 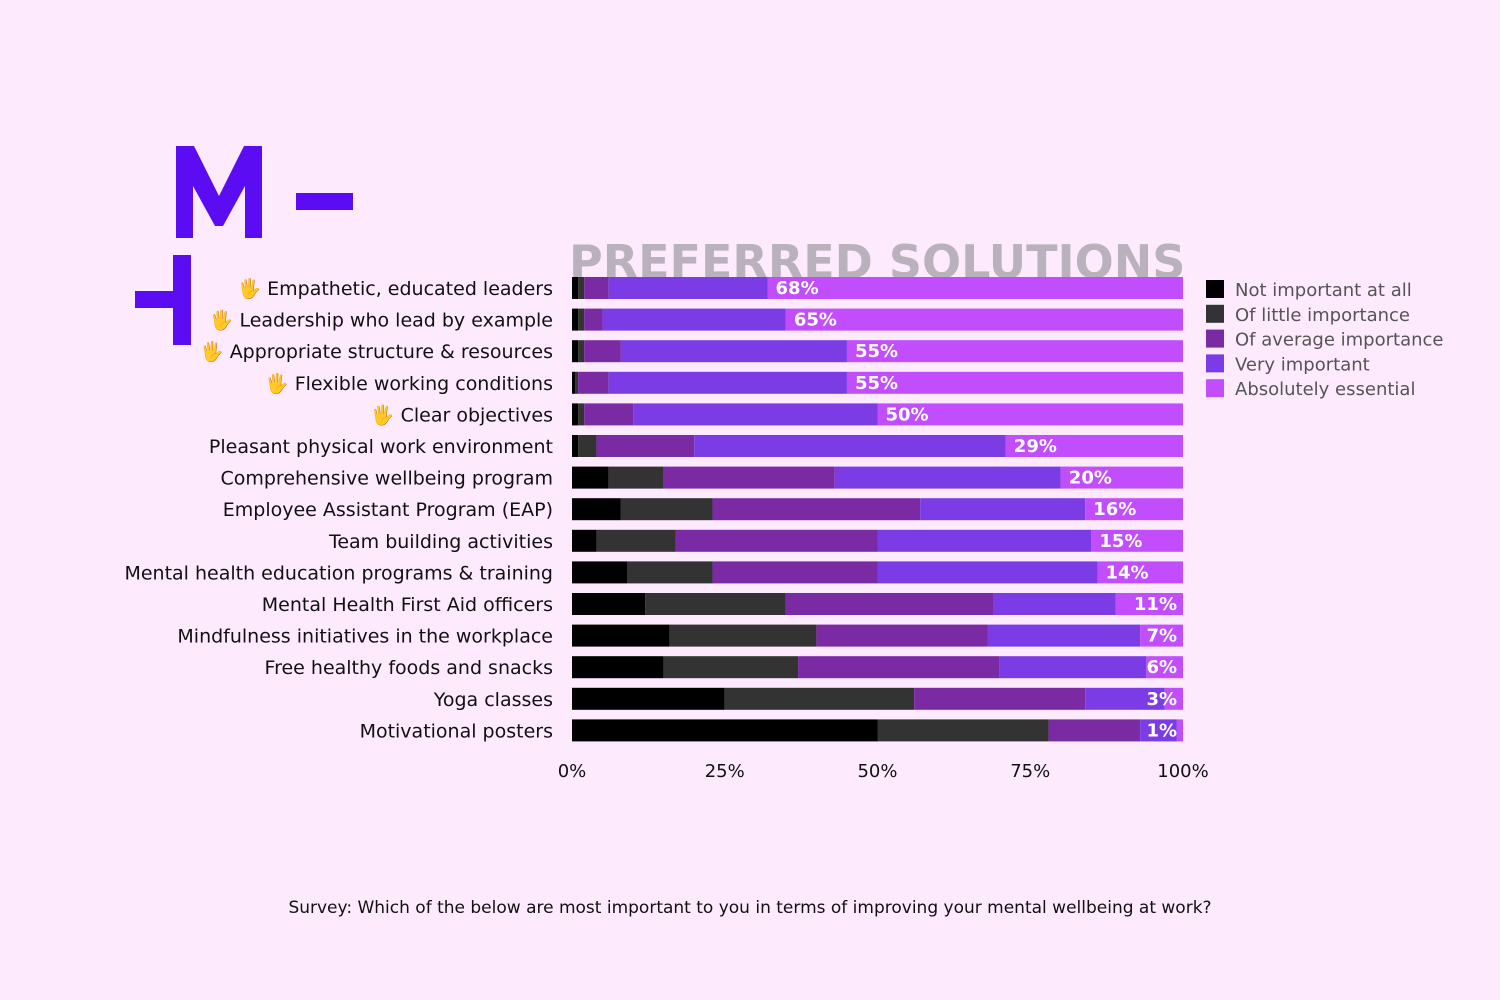 I want to click on bar-row: 3%, so click(x=877, y=698).